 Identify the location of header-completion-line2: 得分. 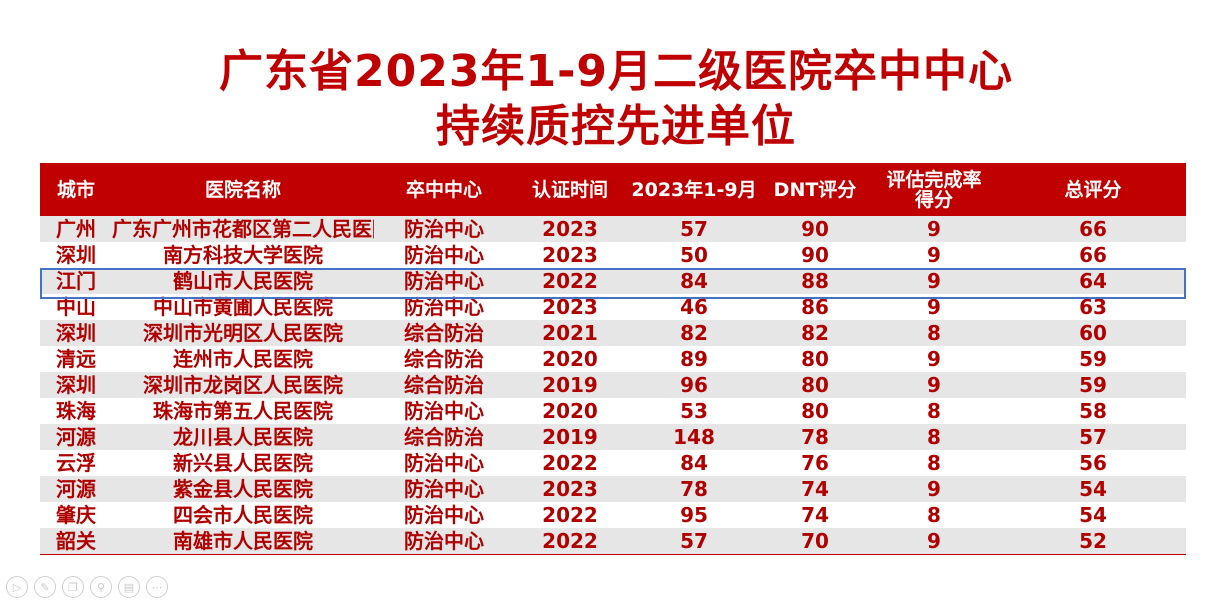
(933, 199).